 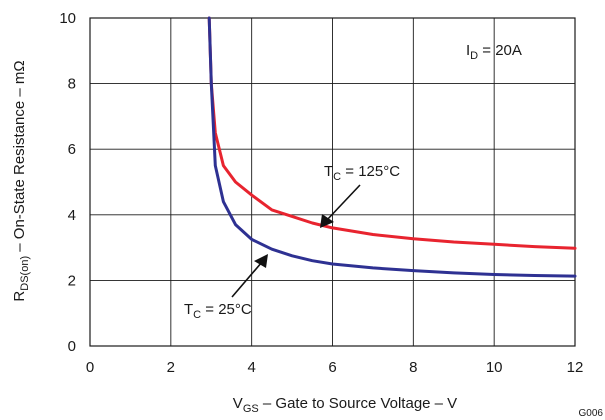 I want to click on x-tick-label: 8, so click(x=413, y=367).